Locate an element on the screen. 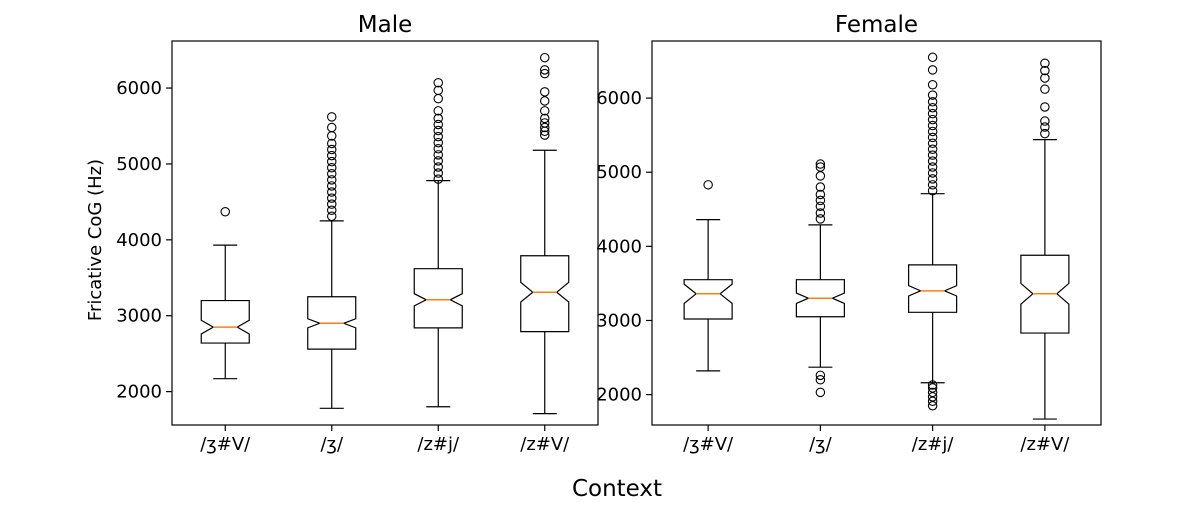  x-axis-label: Context is located at coordinates (617, 489).